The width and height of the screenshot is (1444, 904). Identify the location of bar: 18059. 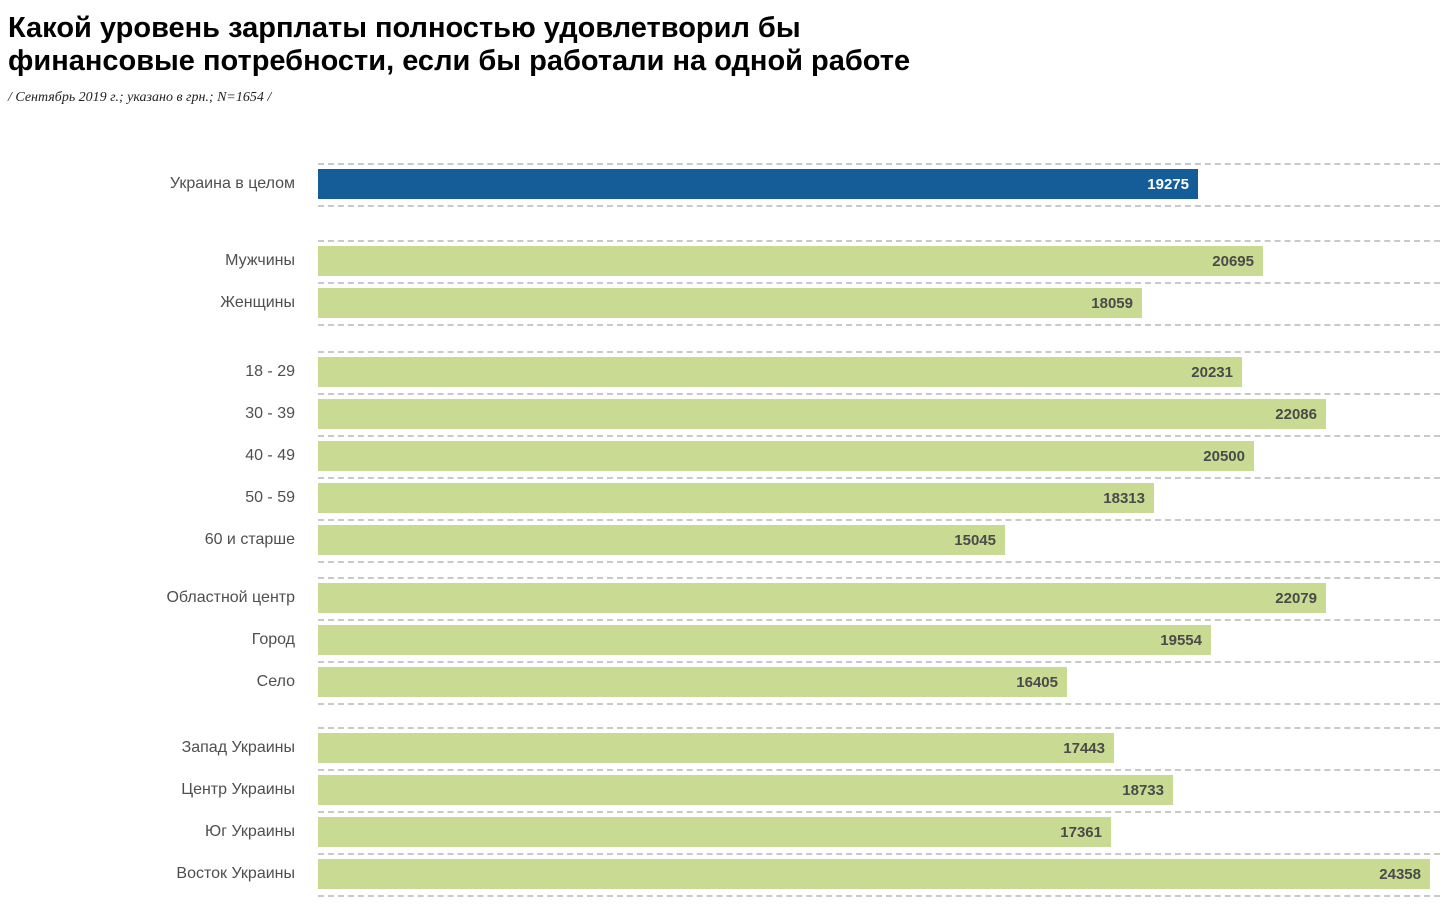
(730, 303).